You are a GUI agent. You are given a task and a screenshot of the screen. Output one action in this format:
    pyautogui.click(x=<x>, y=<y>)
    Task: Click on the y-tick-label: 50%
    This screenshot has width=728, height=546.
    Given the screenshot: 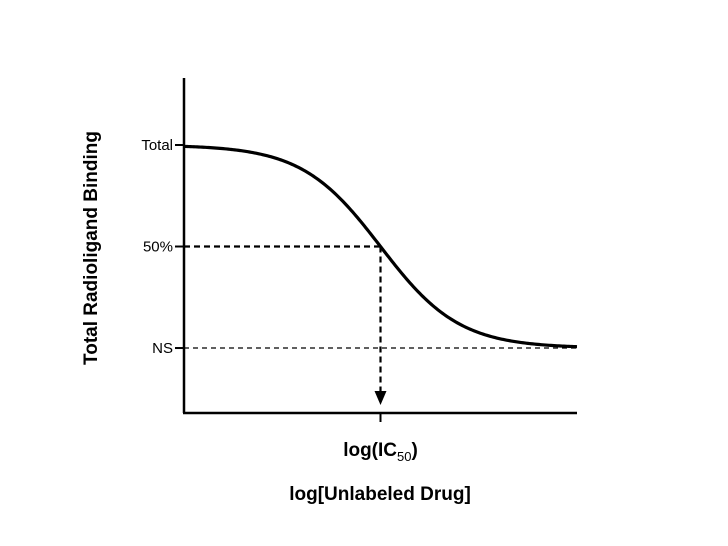 What is the action you would take?
    pyautogui.click(x=158, y=247)
    